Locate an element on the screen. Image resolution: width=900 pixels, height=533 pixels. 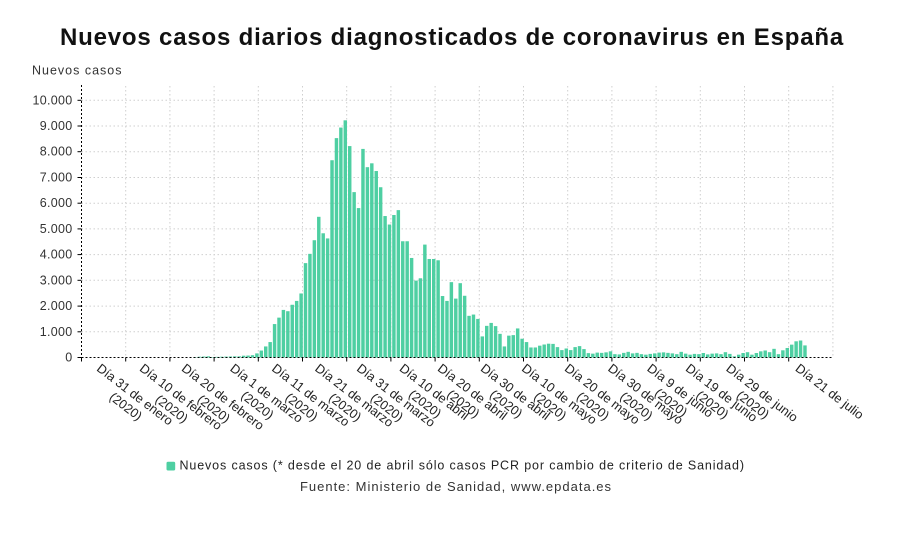
svg-text: 7.000 is located at coordinates (56, 178).